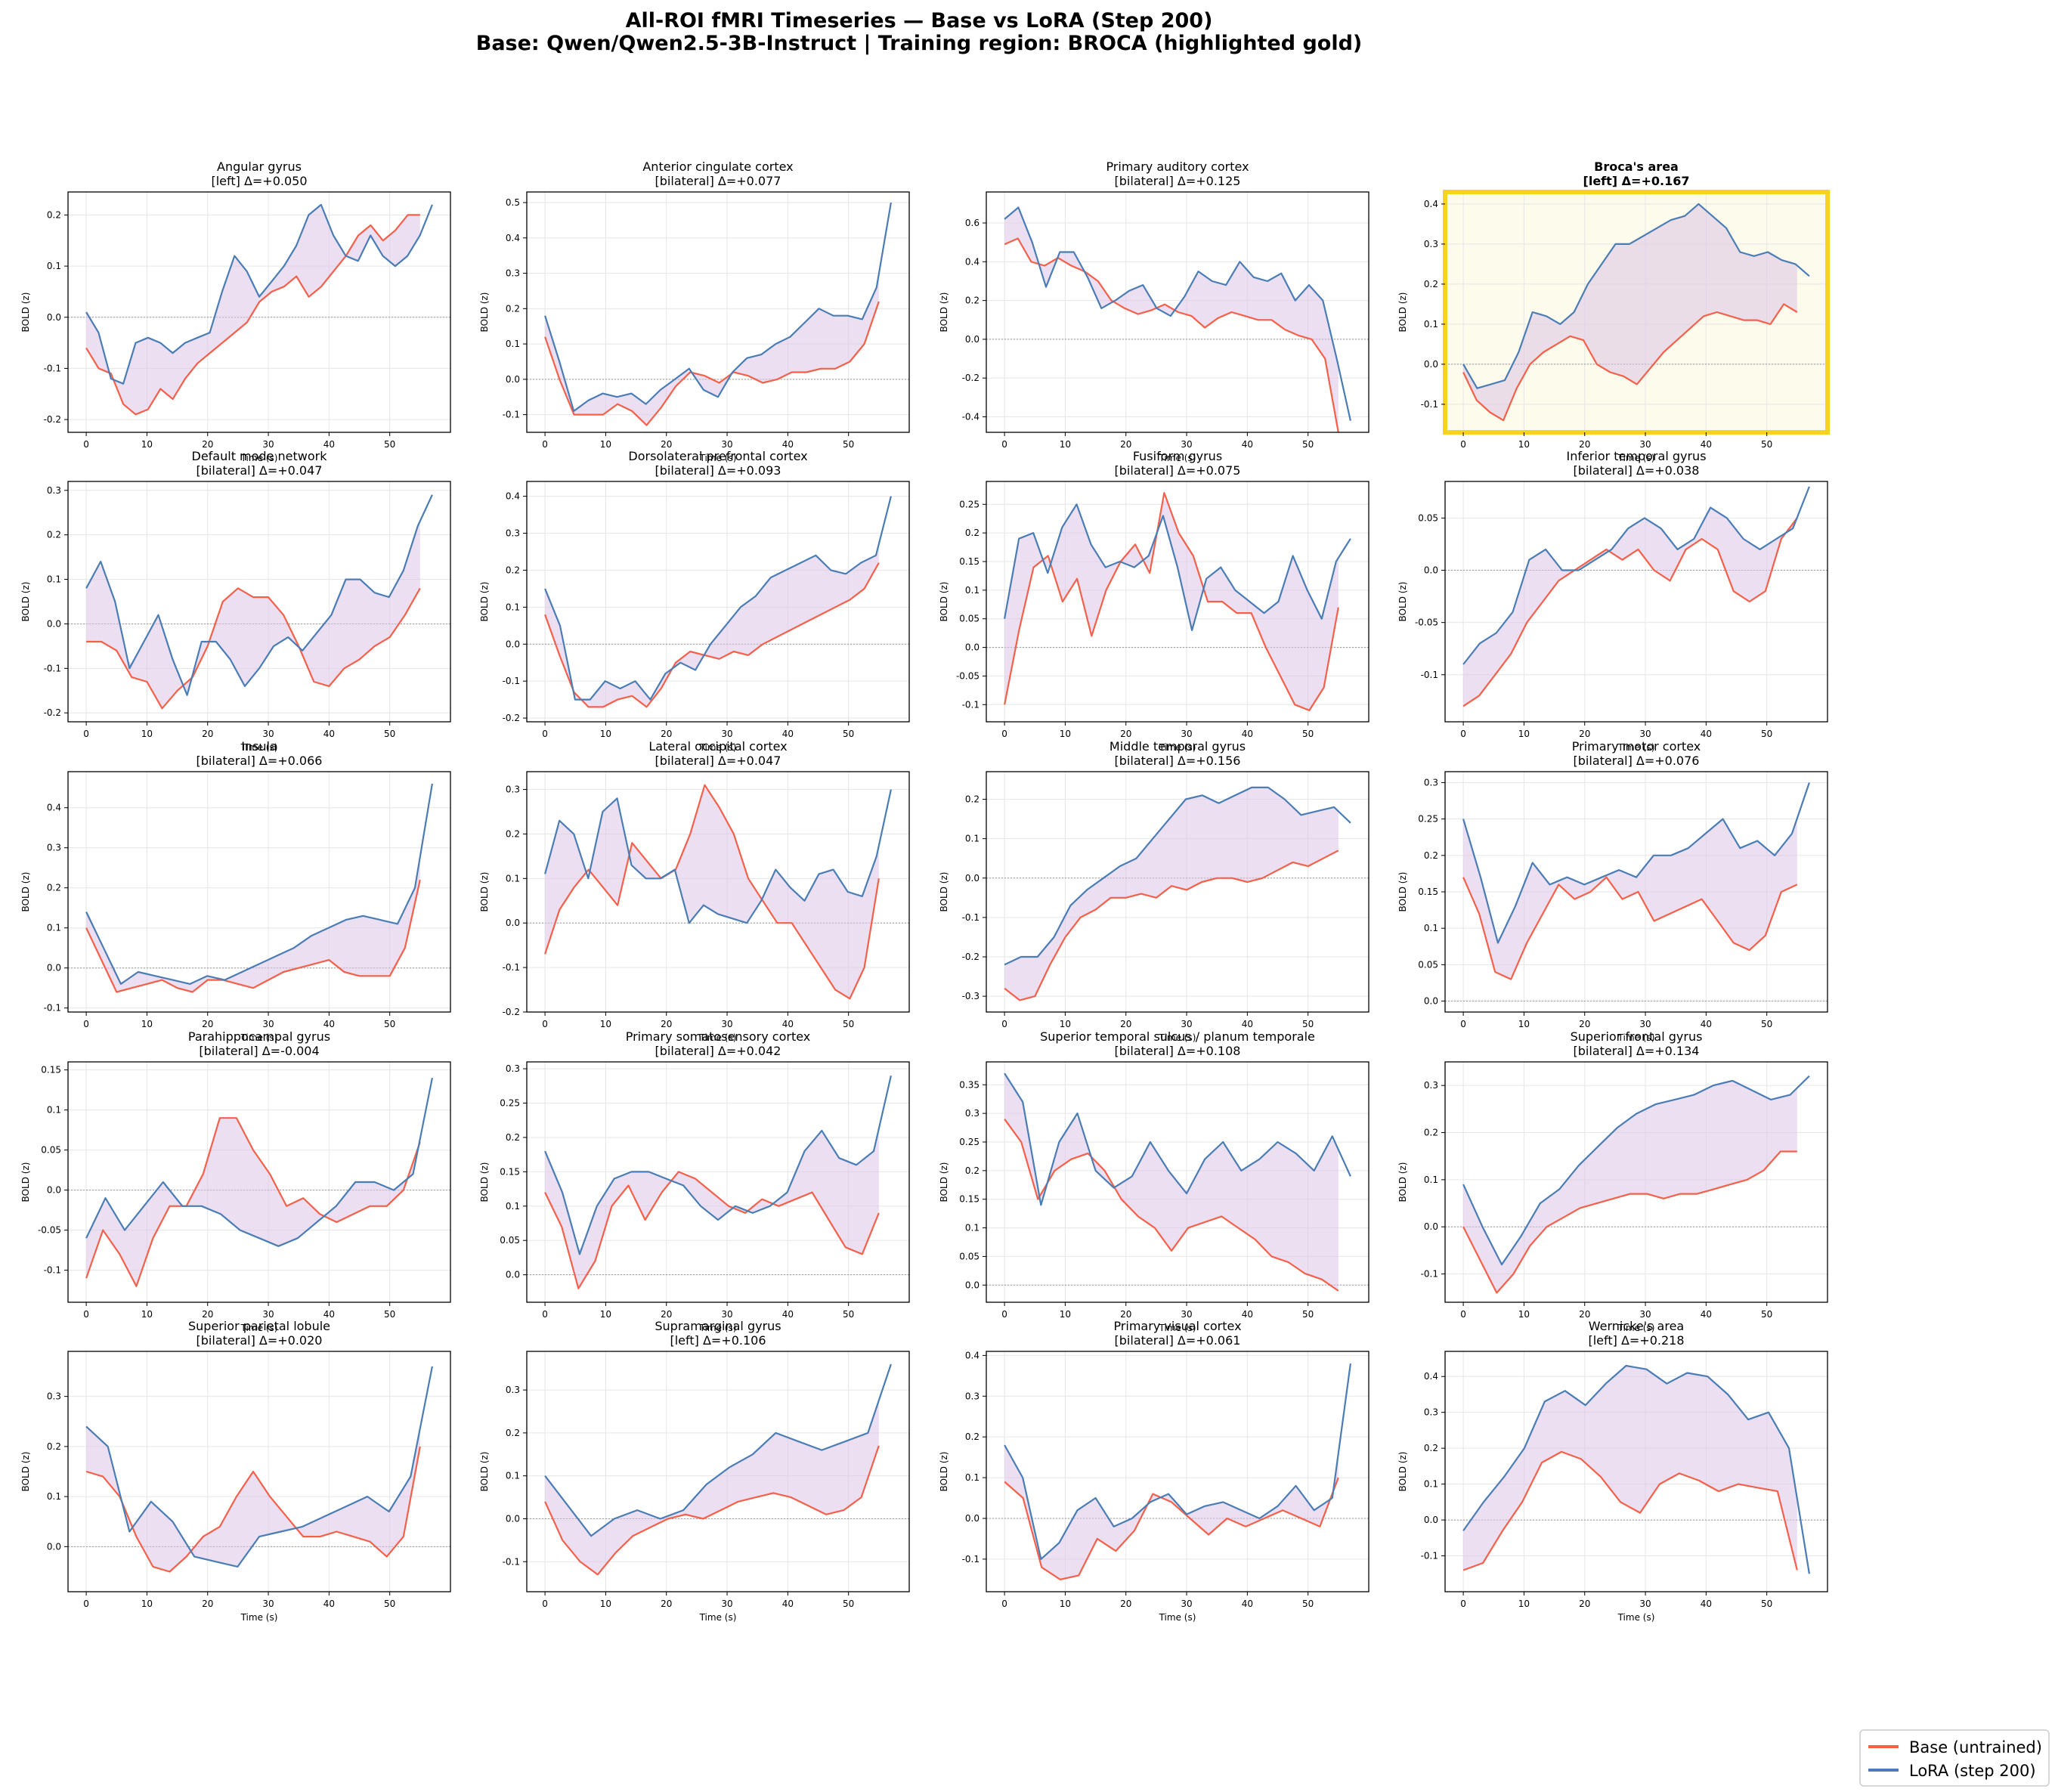 Image resolution: width=2055 pixels, height=1792 pixels. I want to click on subplot-subtitle: [bilateral] Δ=+0.156, so click(1178, 761).